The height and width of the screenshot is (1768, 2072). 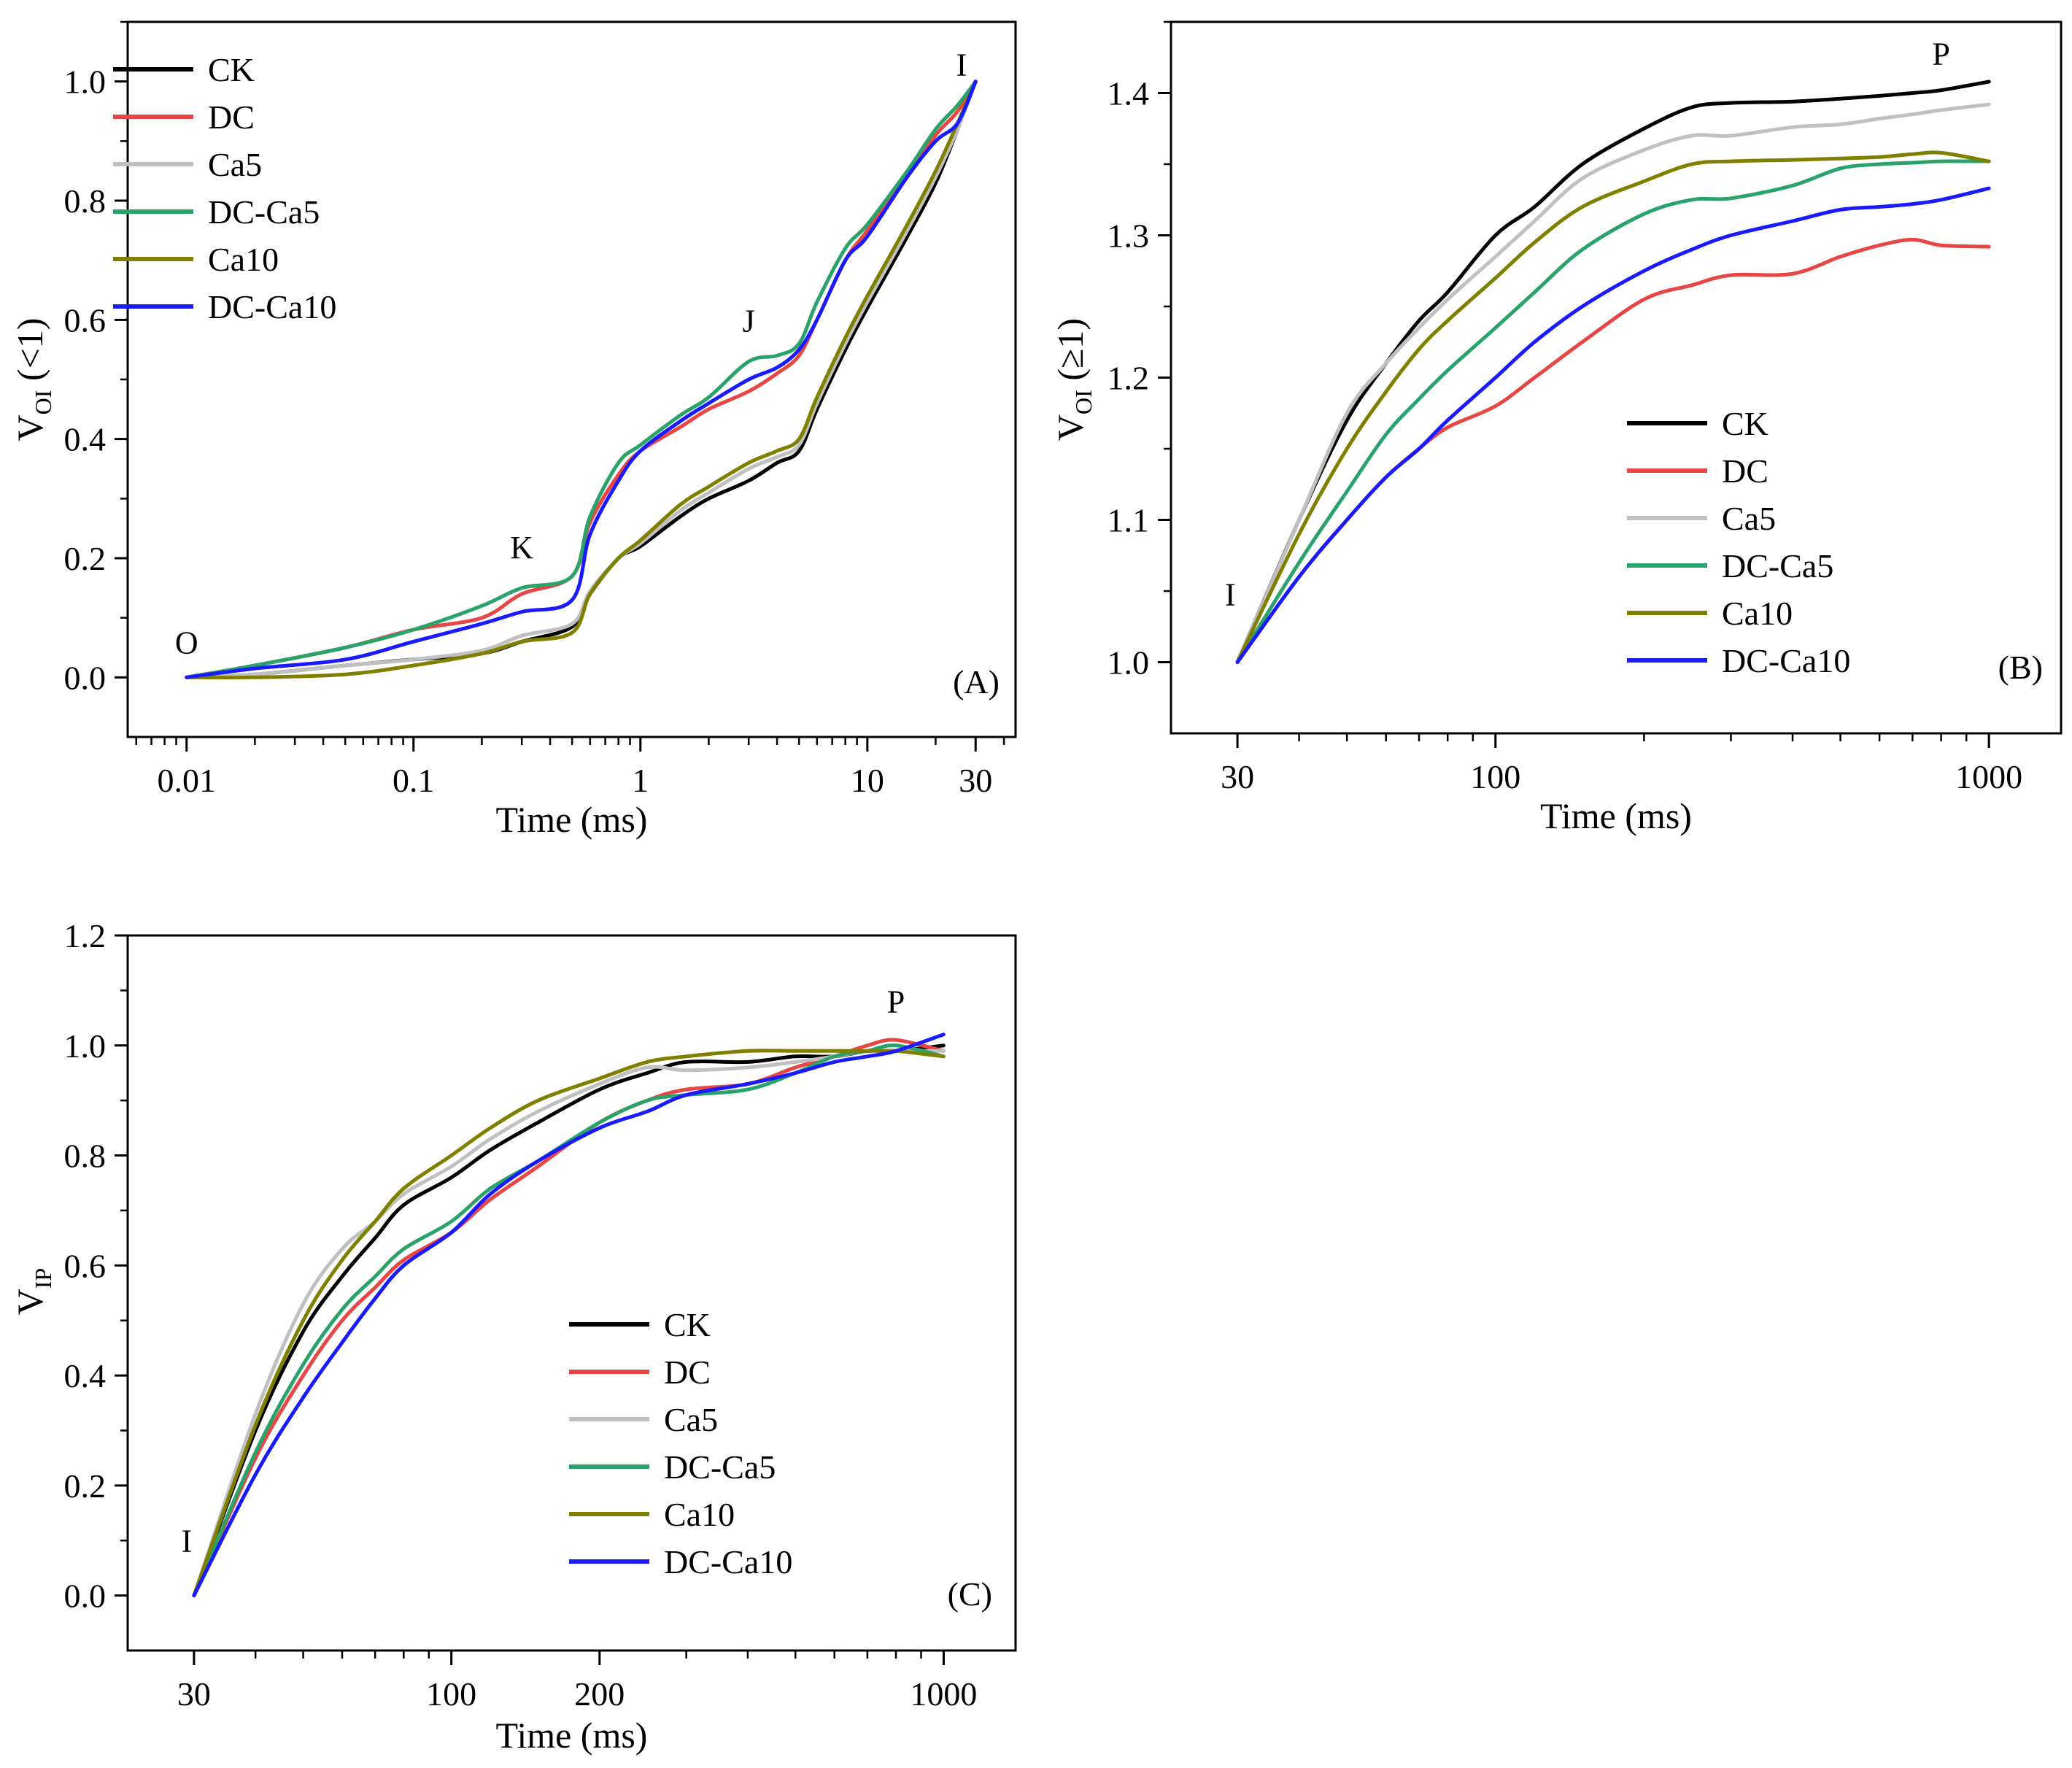 What do you see at coordinates (976, 681) in the screenshot?
I see `panel-label: (A)` at bounding box center [976, 681].